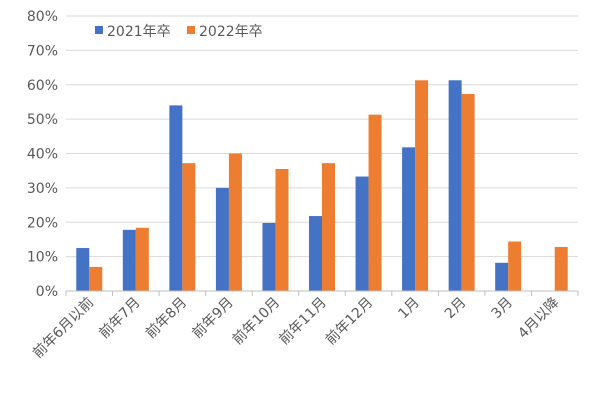 This screenshot has height=400, width=600. What do you see at coordinates (213, 318) in the screenshot?
I see `x-tick-label: 前年9月` at bounding box center [213, 318].